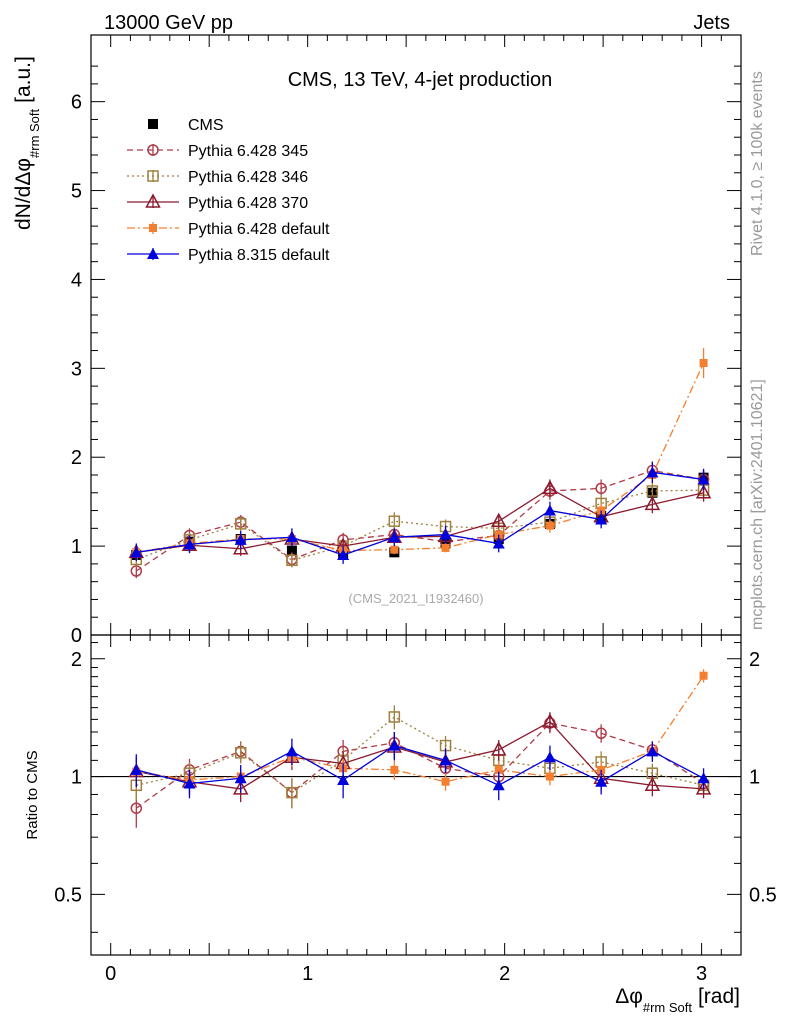  I want to click on main-y-tick-label: 6, so click(76, 103).